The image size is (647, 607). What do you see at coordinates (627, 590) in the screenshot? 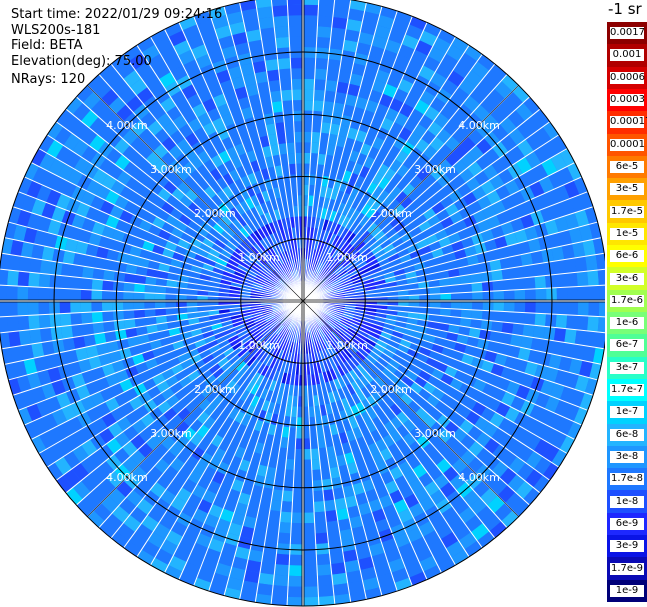
I see `colorbar-tick-label: 1e-9` at bounding box center [627, 590].